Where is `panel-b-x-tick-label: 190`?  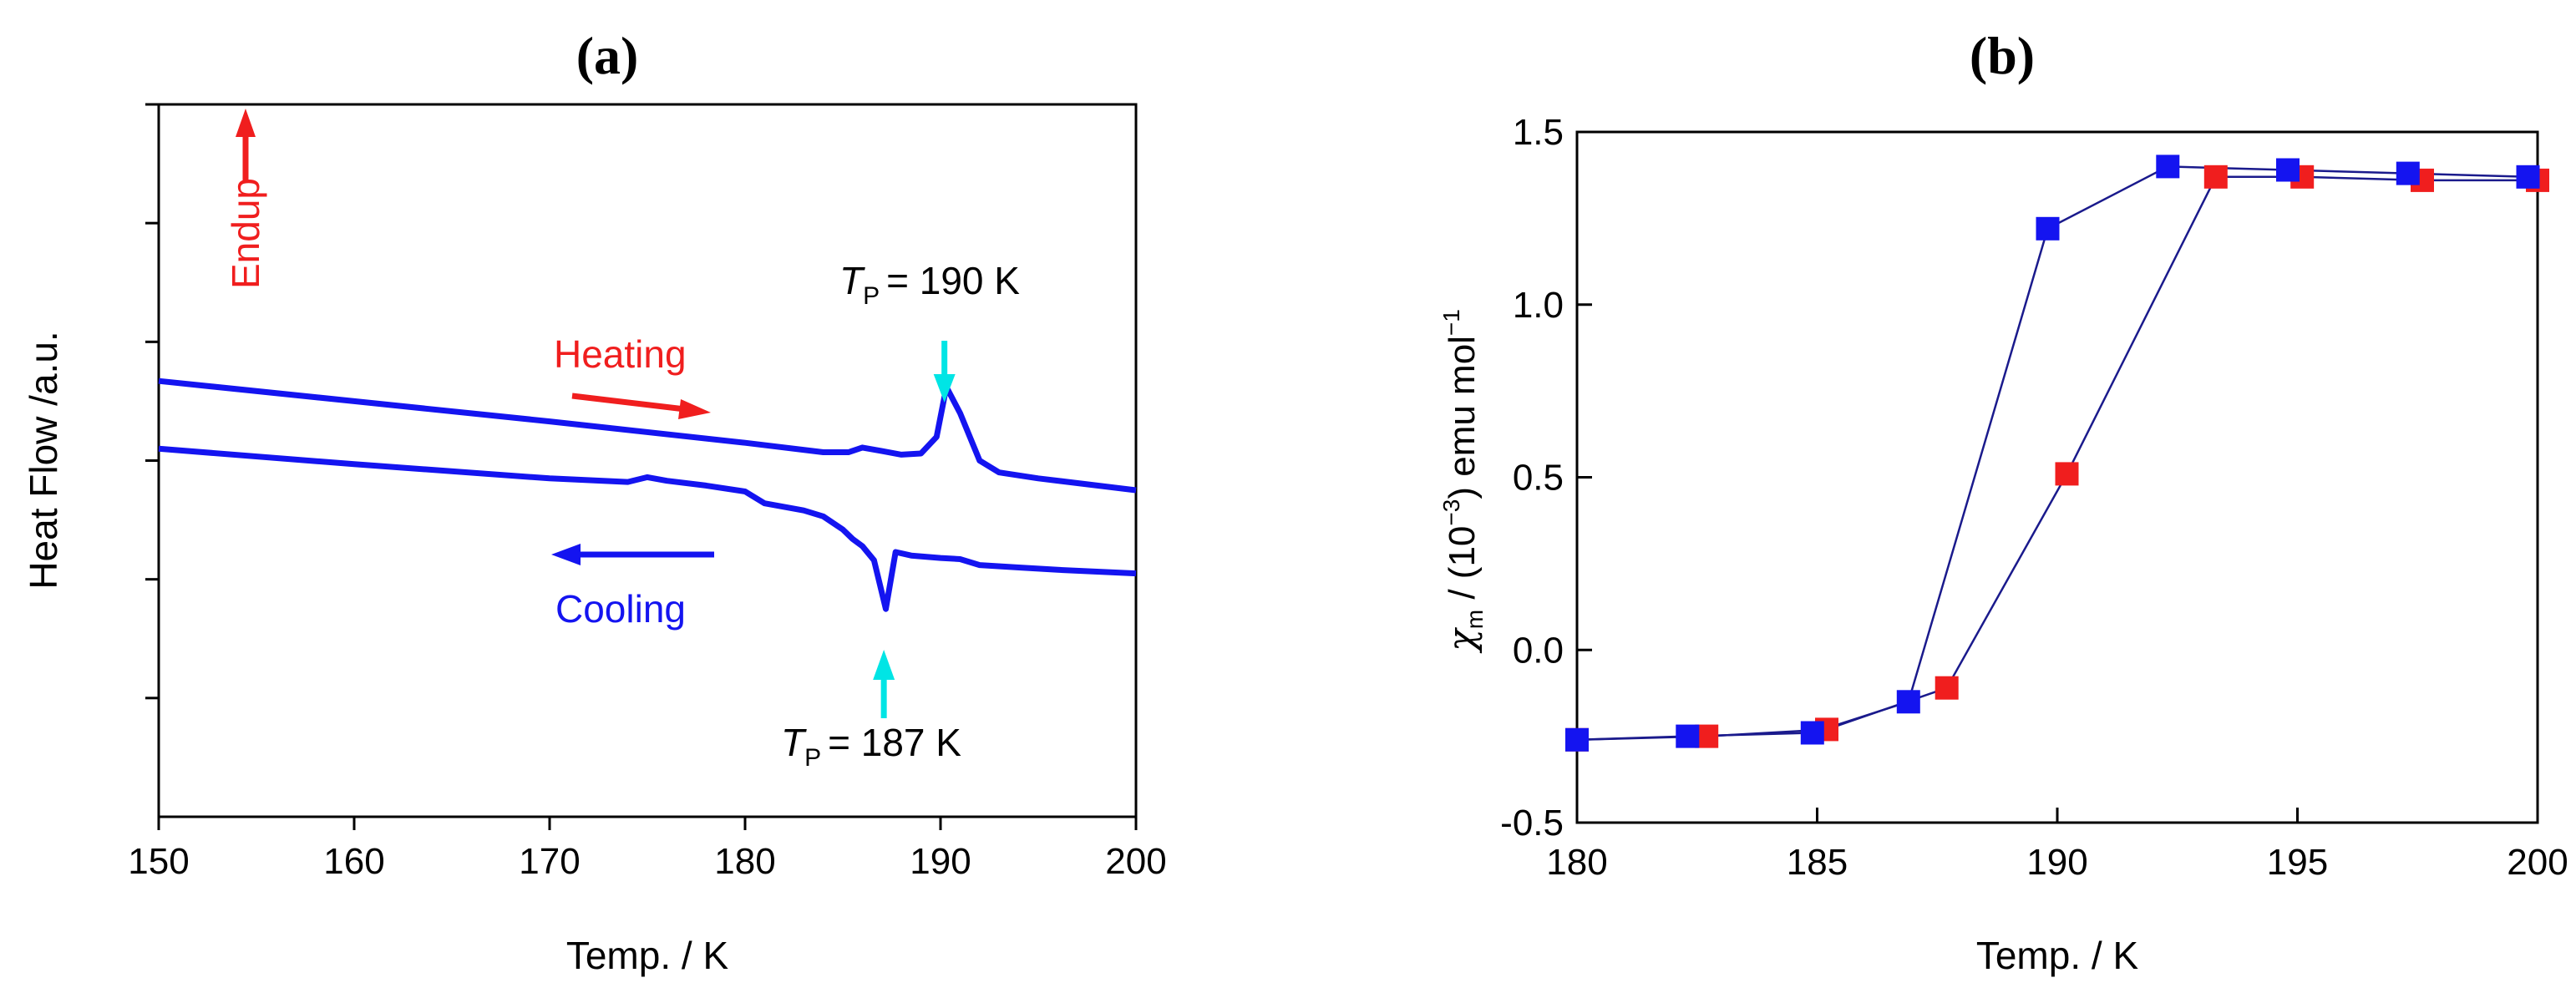
panel-b-x-tick-label: 190 is located at coordinates (2056, 863).